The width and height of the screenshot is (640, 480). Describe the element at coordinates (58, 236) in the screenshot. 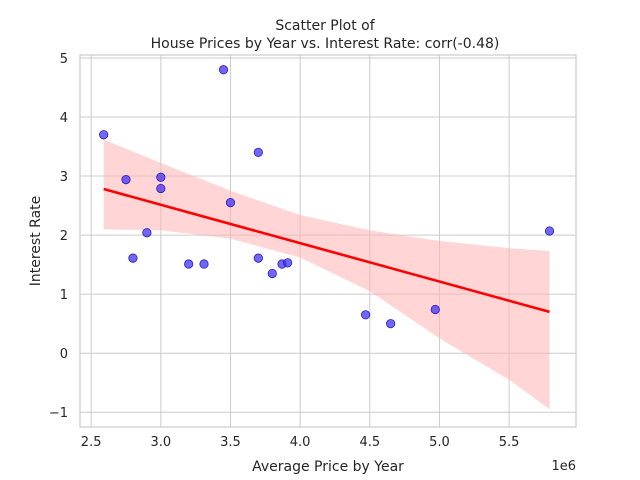

I see `y-tick-labels: −1 0 1 2 3 4 5` at that location.